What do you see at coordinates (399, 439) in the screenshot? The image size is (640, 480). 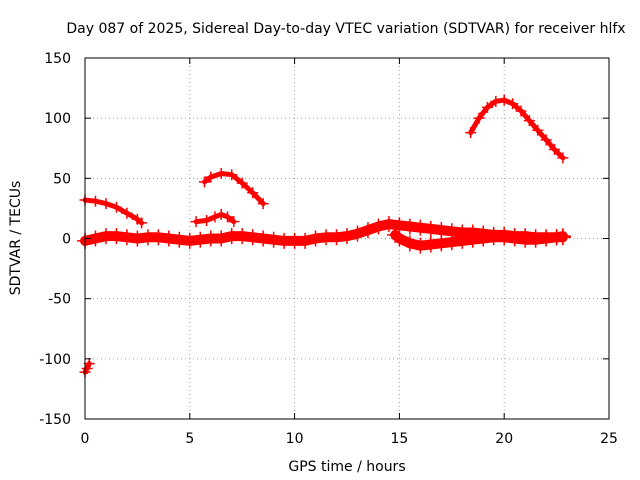 I see `x-tick-label: 15` at bounding box center [399, 439].